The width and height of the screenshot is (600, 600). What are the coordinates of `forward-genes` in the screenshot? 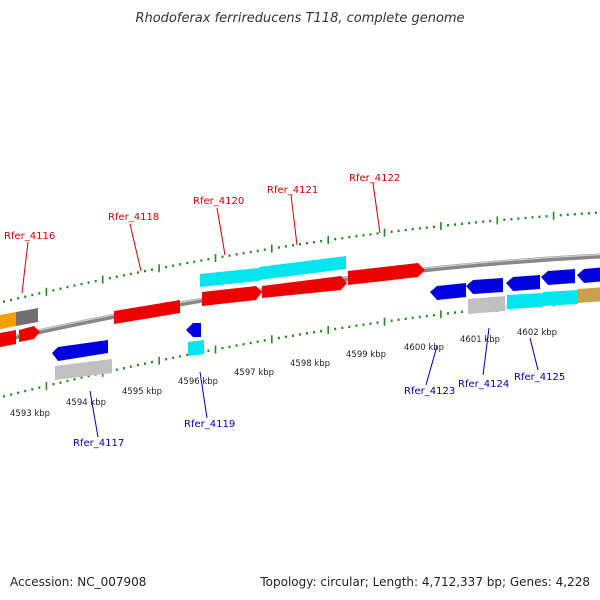 It's located at (212, 302).